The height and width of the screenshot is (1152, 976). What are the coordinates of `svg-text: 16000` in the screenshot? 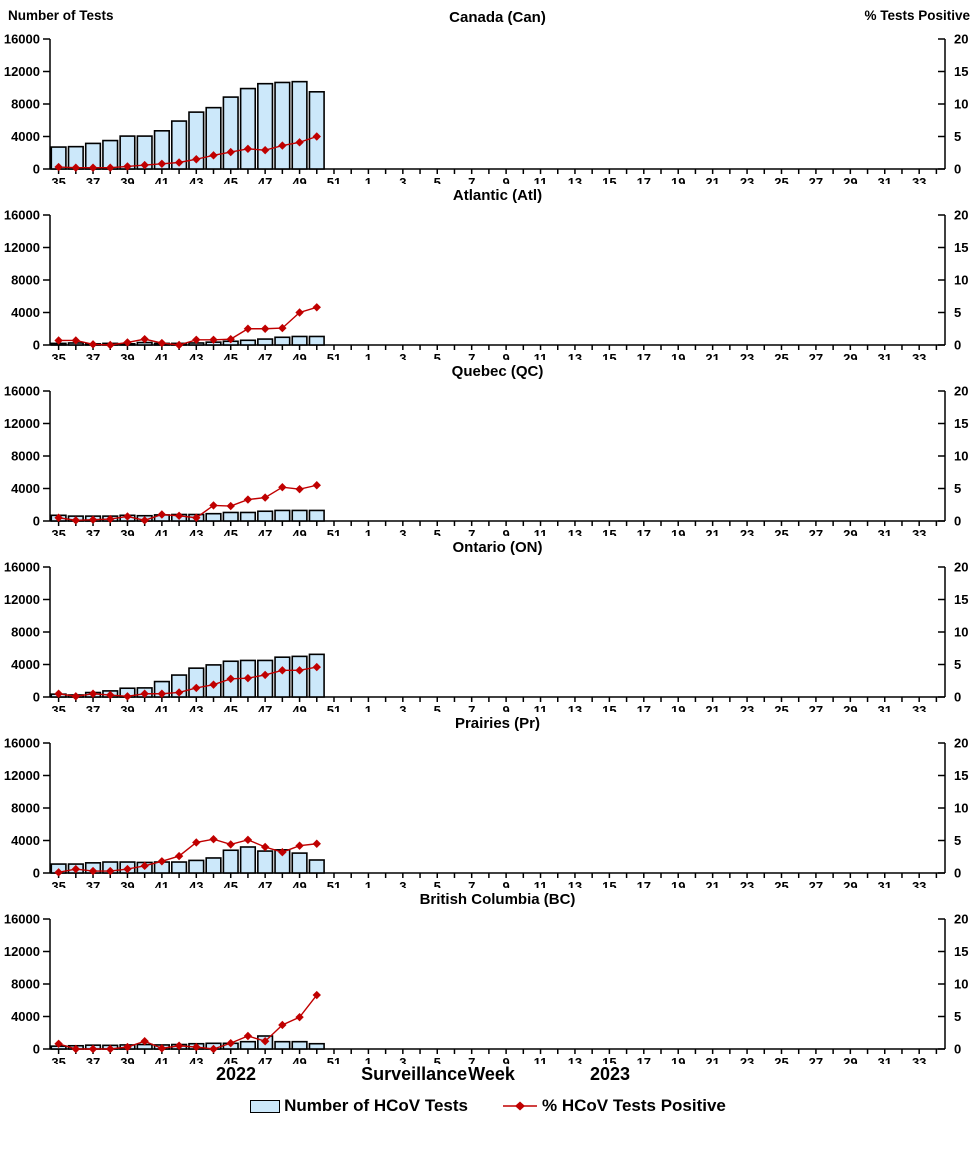 It's located at (22, 215).